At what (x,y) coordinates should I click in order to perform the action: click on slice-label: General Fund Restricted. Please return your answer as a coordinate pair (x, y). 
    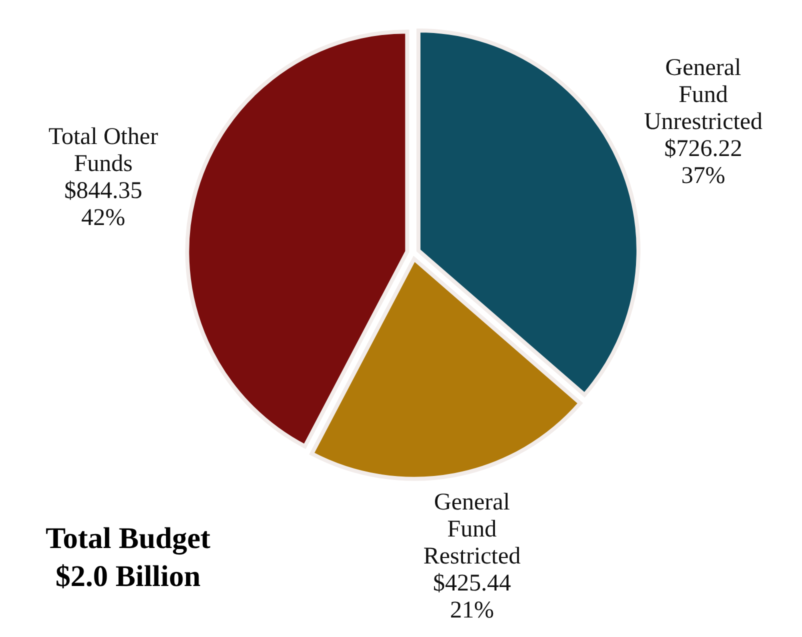
    Looking at the image, I should click on (472, 530).